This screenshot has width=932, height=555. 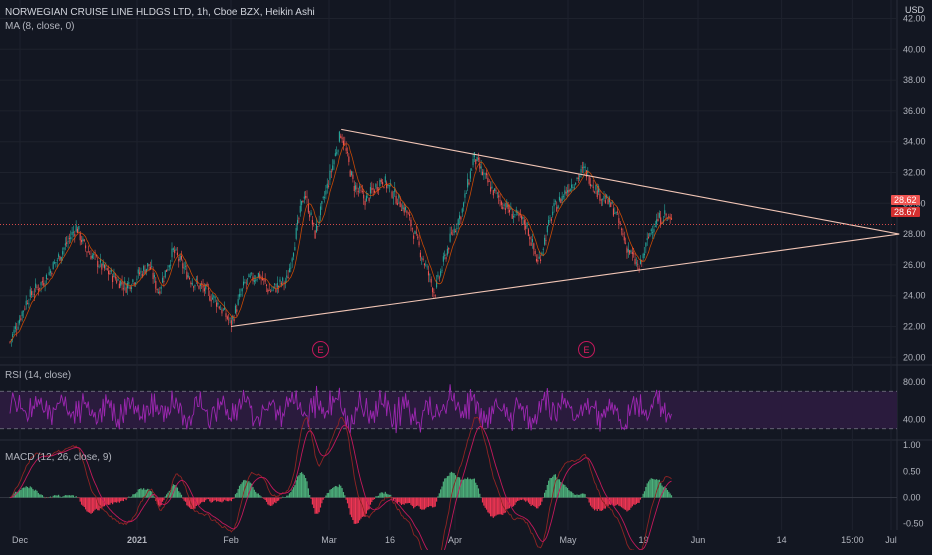 I want to click on rsi-tick-label: 40.00, so click(x=914, y=419).